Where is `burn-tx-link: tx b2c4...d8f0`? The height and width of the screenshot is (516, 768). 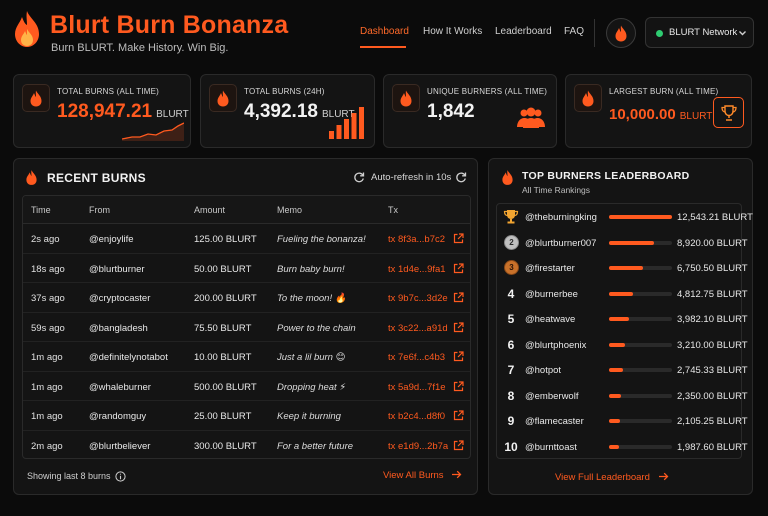 burn-tx-link: tx b2c4...d8f0 is located at coordinates (417, 416).